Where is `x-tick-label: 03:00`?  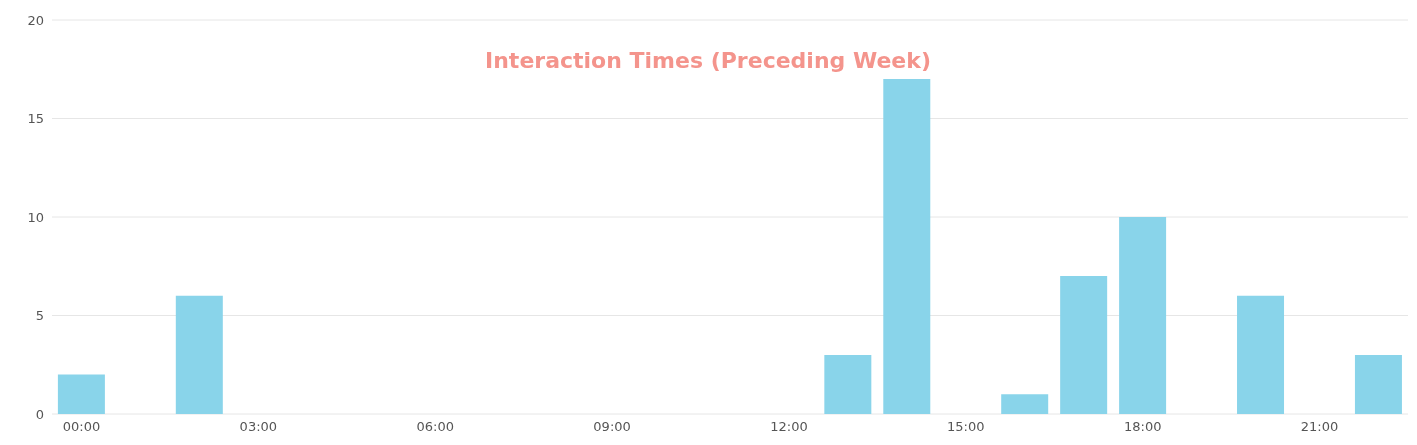 x-tick-label: 03:00 is located at coordinates (258, 427).